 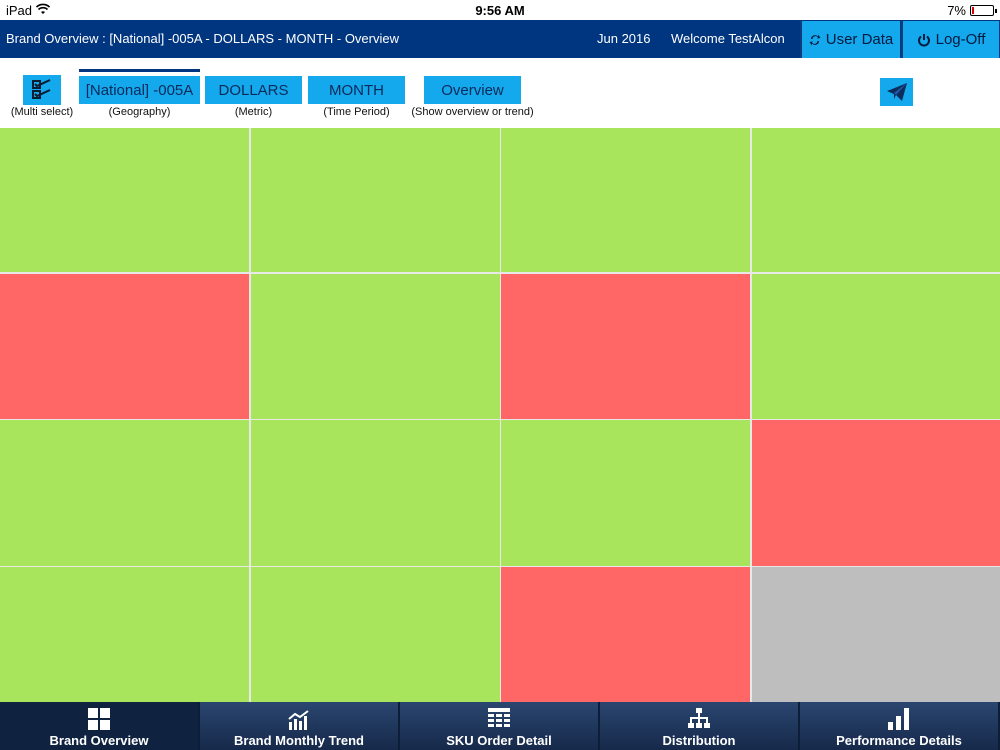 I want to click on tile-r1-c4, so click(x=876, y=200).